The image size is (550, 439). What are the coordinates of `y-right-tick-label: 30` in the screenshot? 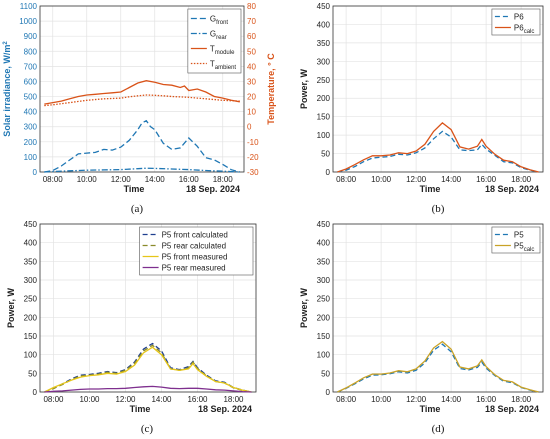 It's located at (251, 81).